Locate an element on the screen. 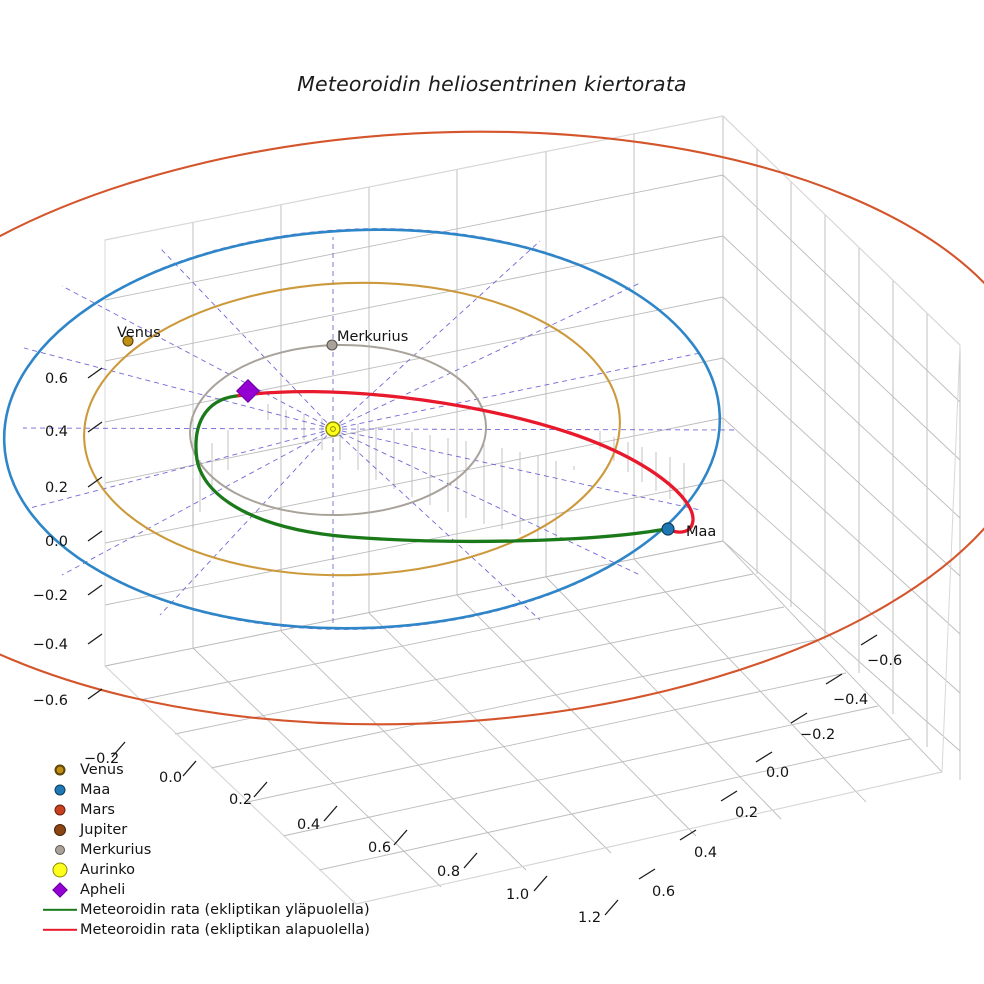 This screenshot has width=984, height=984. legend-marker-venus-icon is located at coordinates (60, 770).